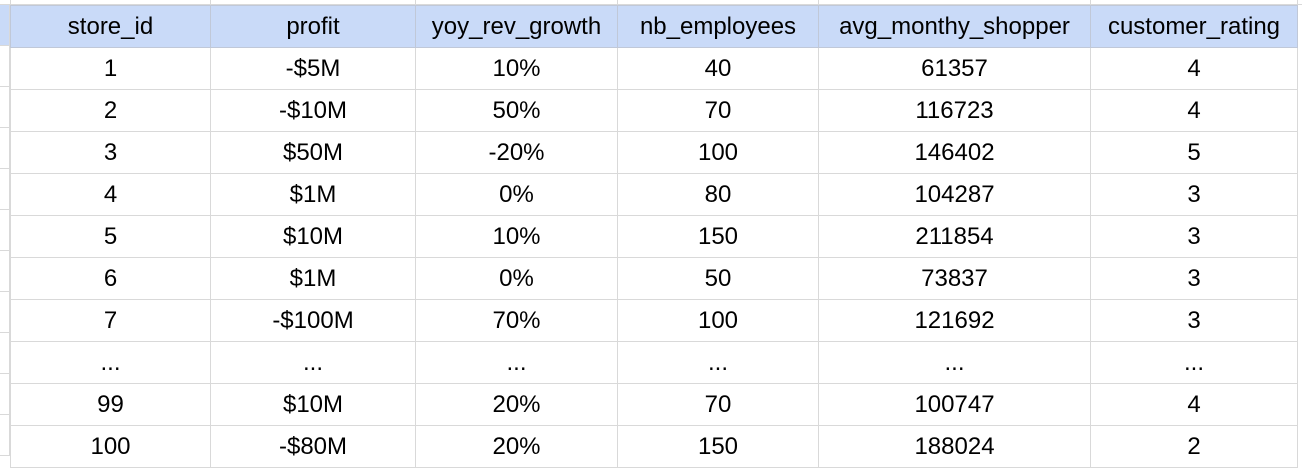 The image size is (1302, 474). What do you see at coordinates (954, 446) in the screenshot?
I see `cell-avg-monthy-shopper: 188024` at bounding box center [954, 446].